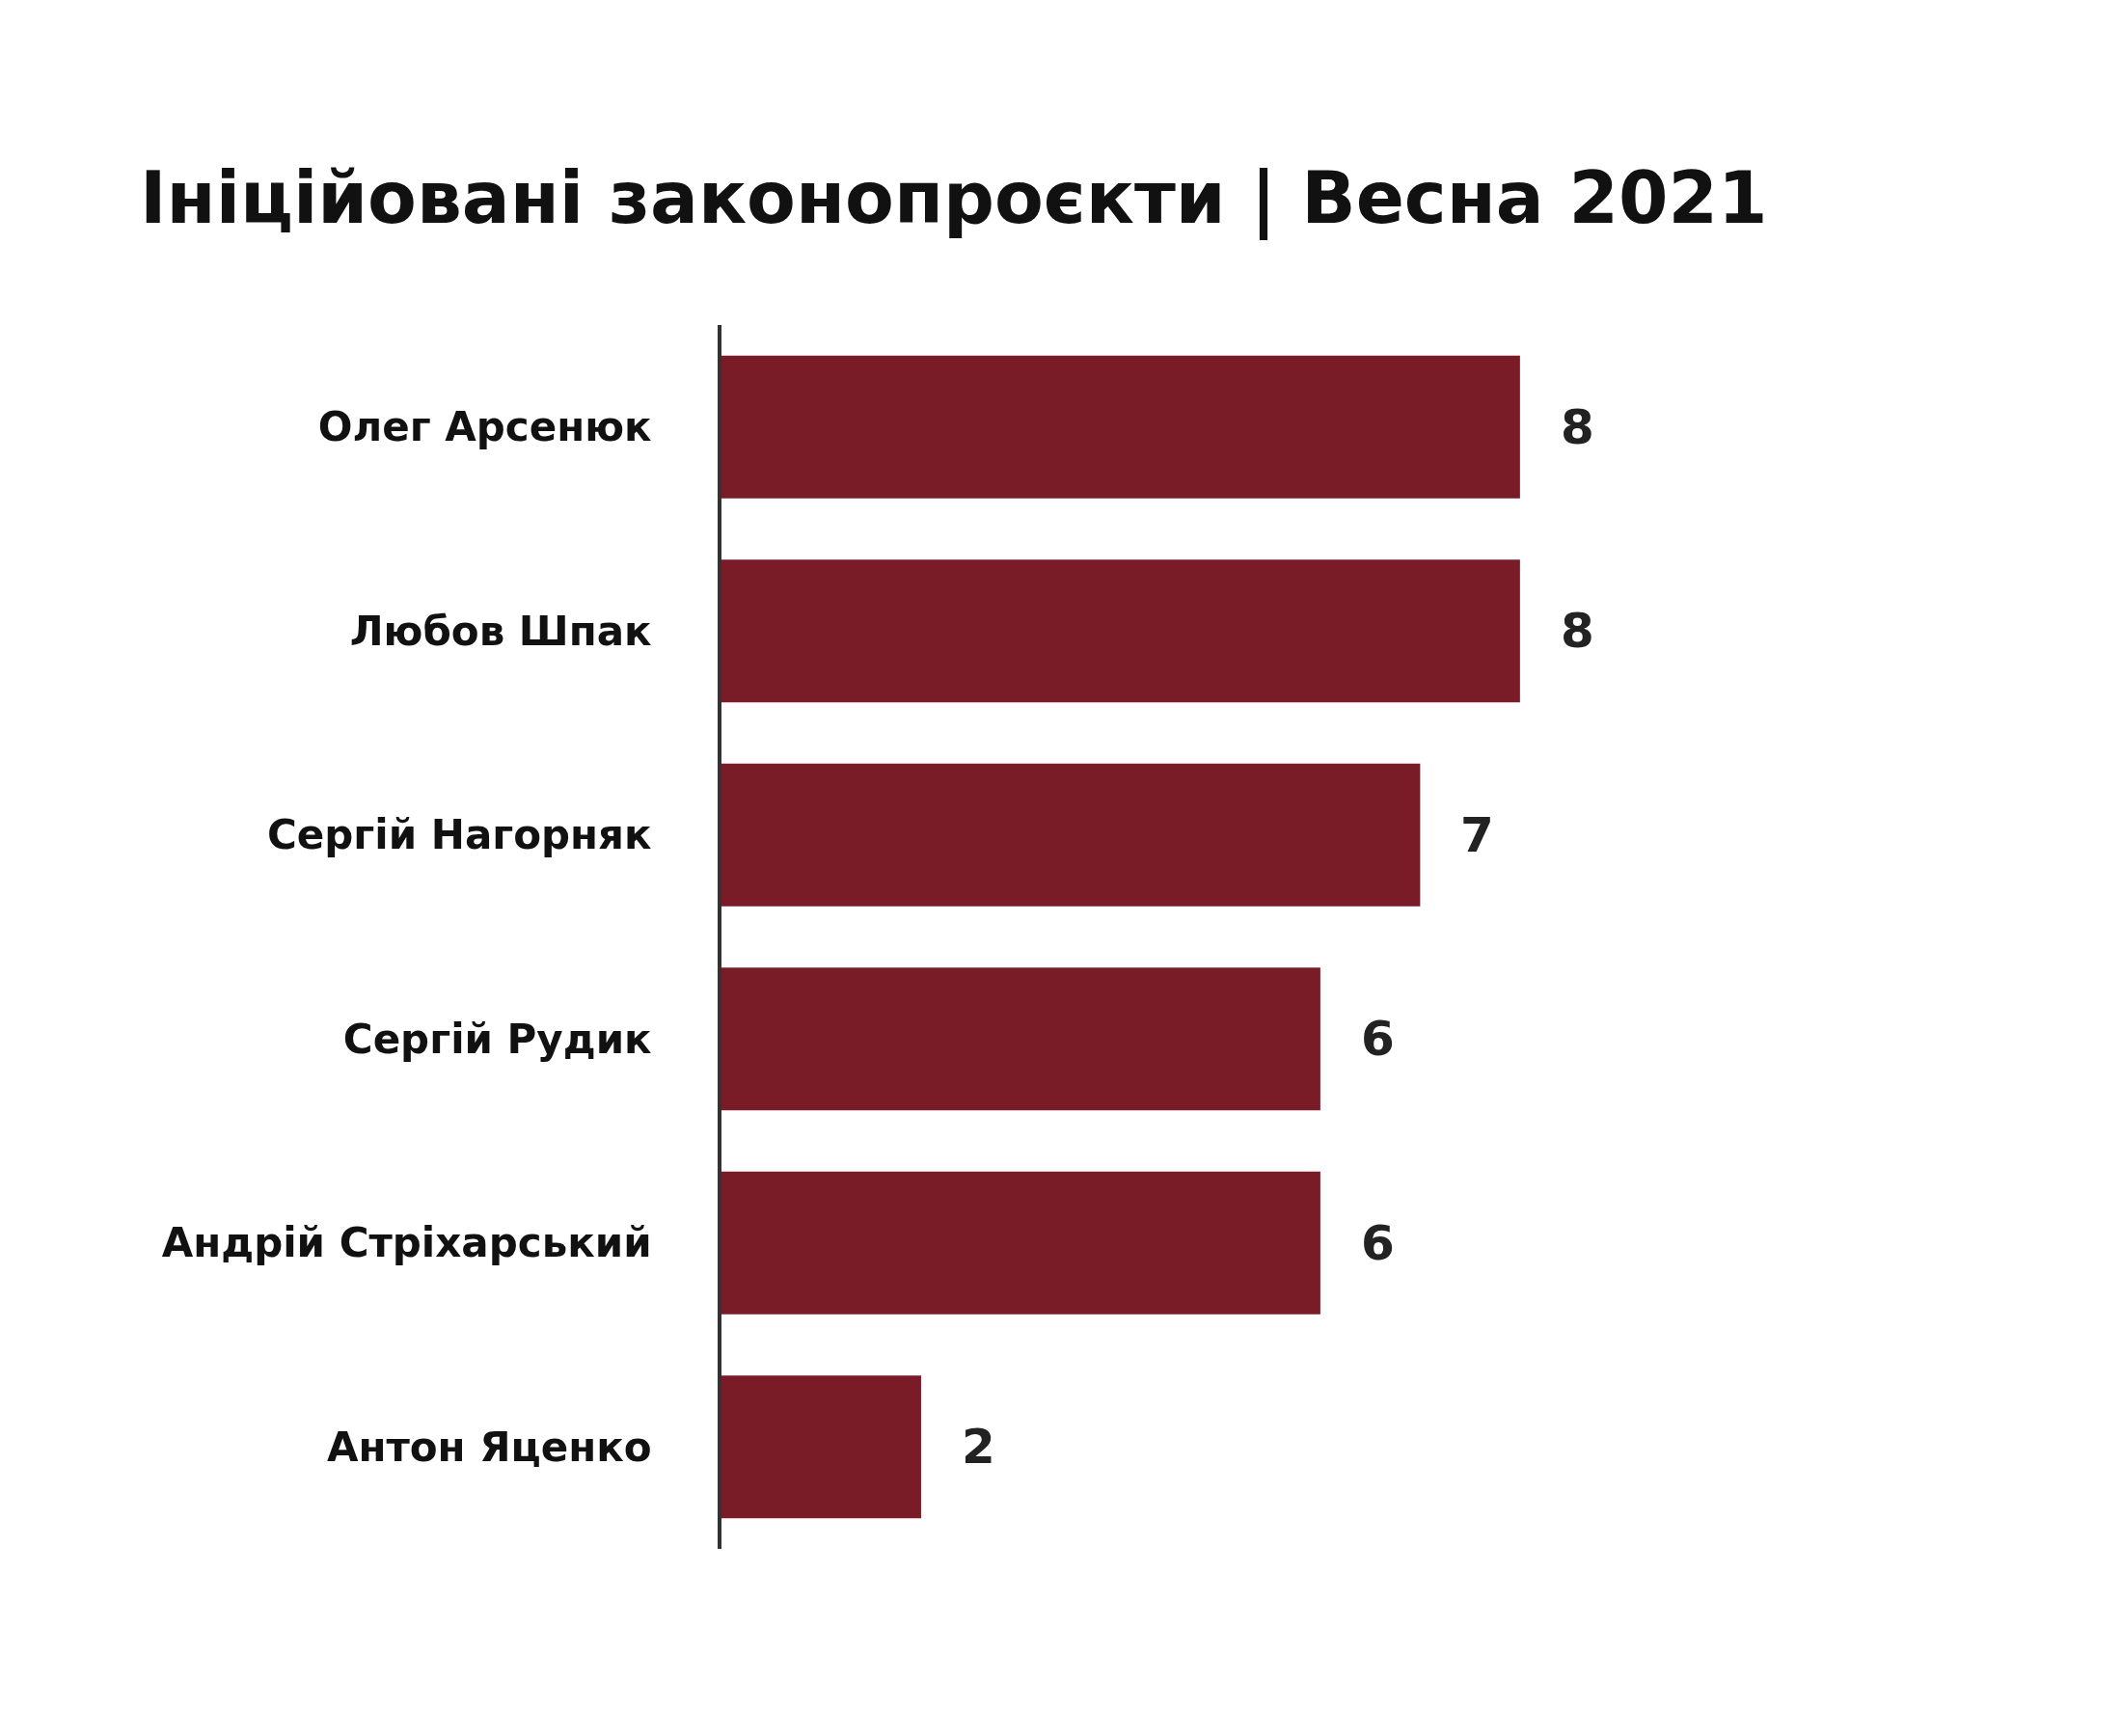 This screenshot has width=2122, height=1736. What do you see at coordinates (501, 631) in the screenshot?
I see `y-tick-label: Любов Шпак` at bounding box center [501, 631].